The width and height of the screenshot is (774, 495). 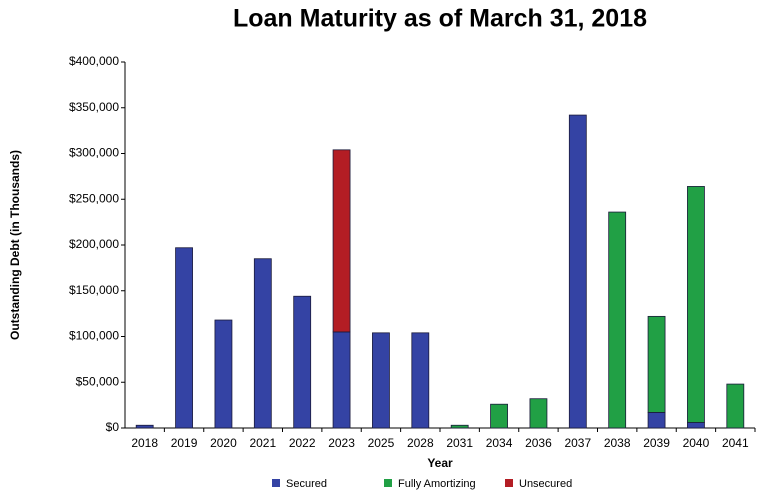 I want to click on y-axis-title: Outstanding Debt (in Thousands), so click(x=15, y=245).